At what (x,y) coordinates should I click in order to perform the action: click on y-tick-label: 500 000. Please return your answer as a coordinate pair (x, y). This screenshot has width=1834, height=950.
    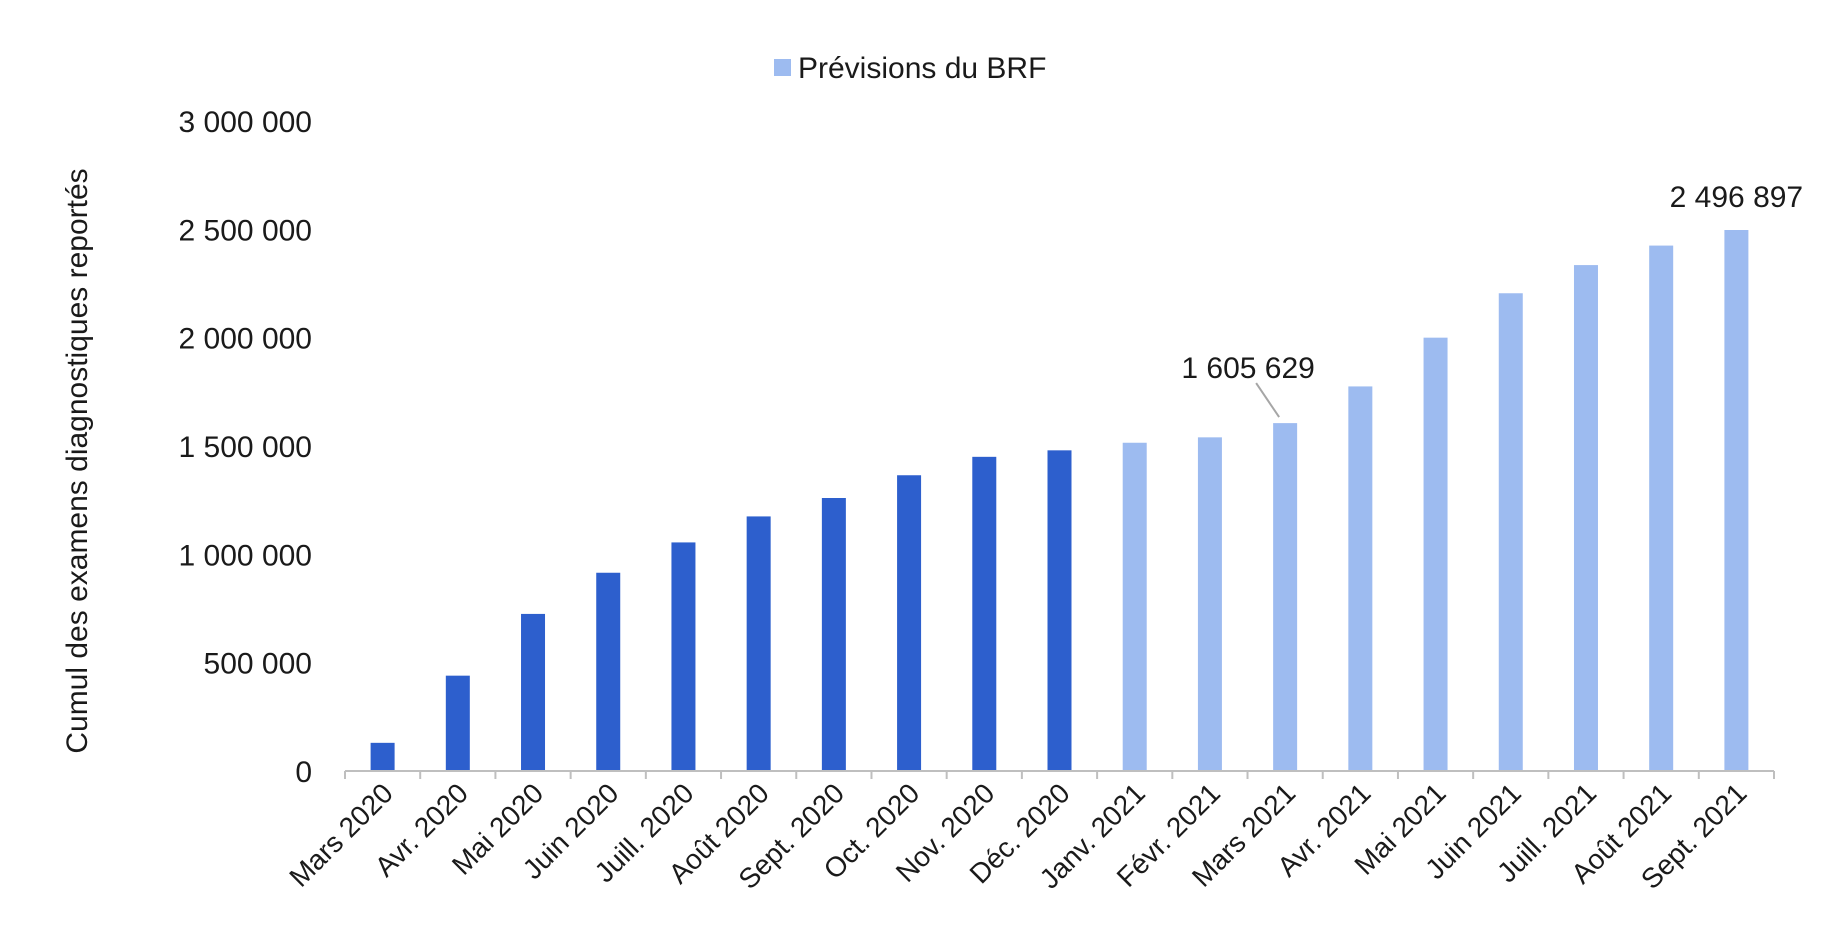
    Looking at the image, I should click on (258, 664).